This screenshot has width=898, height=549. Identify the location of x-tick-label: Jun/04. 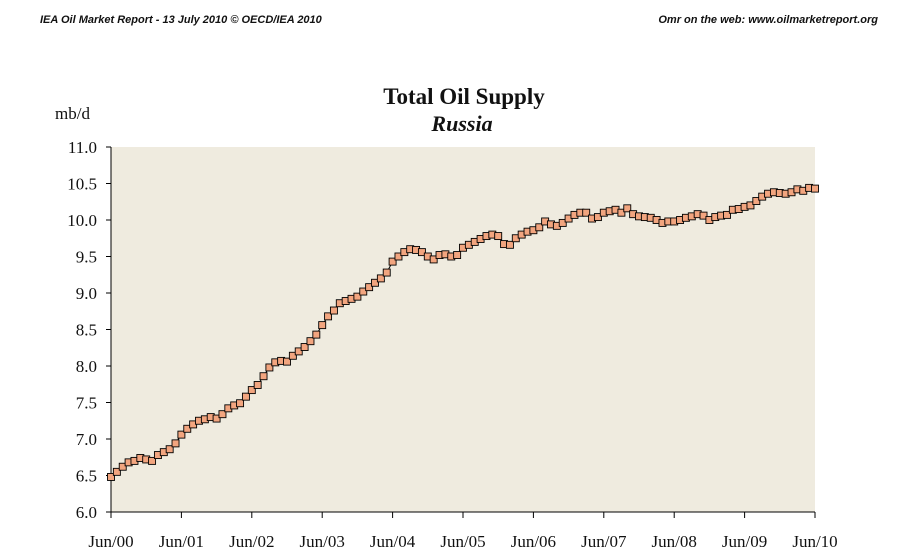
(393, 540).